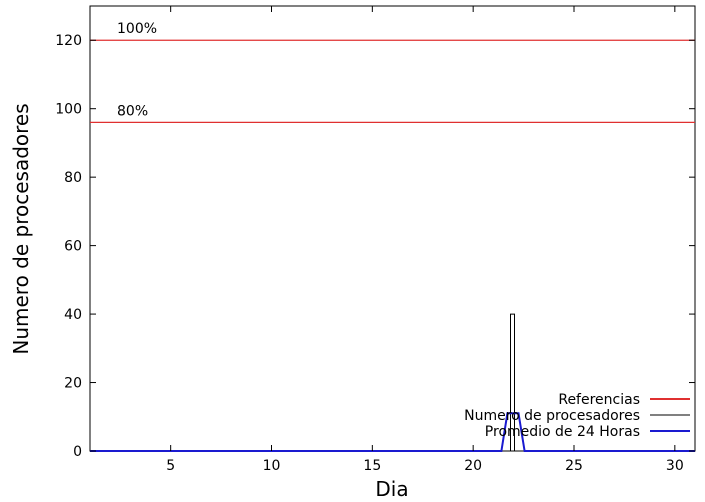 The image size is (705, 502). What do you see at coordinates (272, 466) in the screenshot?
I see `x-tick-label: 10` at bounding box center [272, 466].